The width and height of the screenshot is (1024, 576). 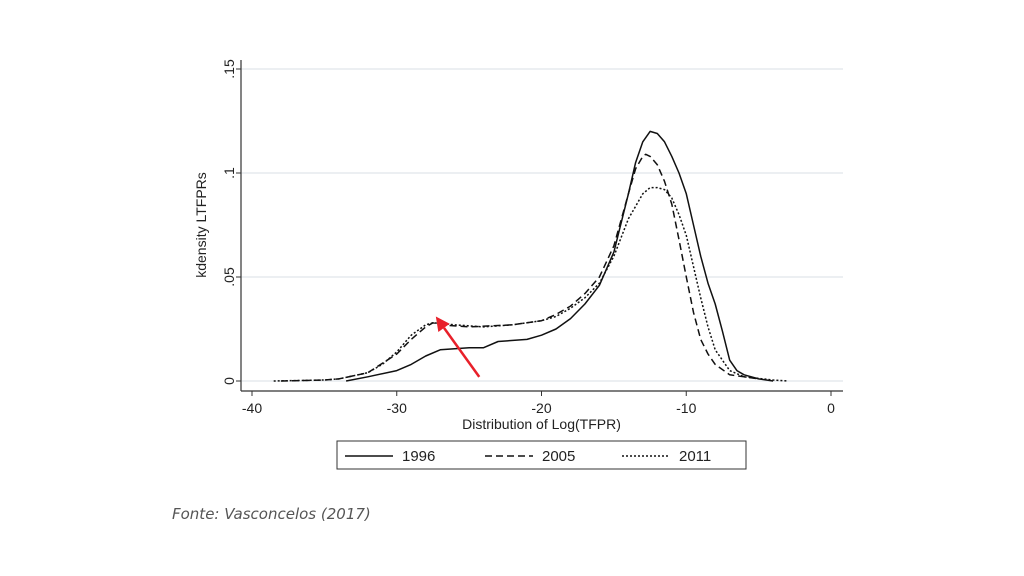 I want to click on x-tick-label: -10, so click(x=686, y=408).